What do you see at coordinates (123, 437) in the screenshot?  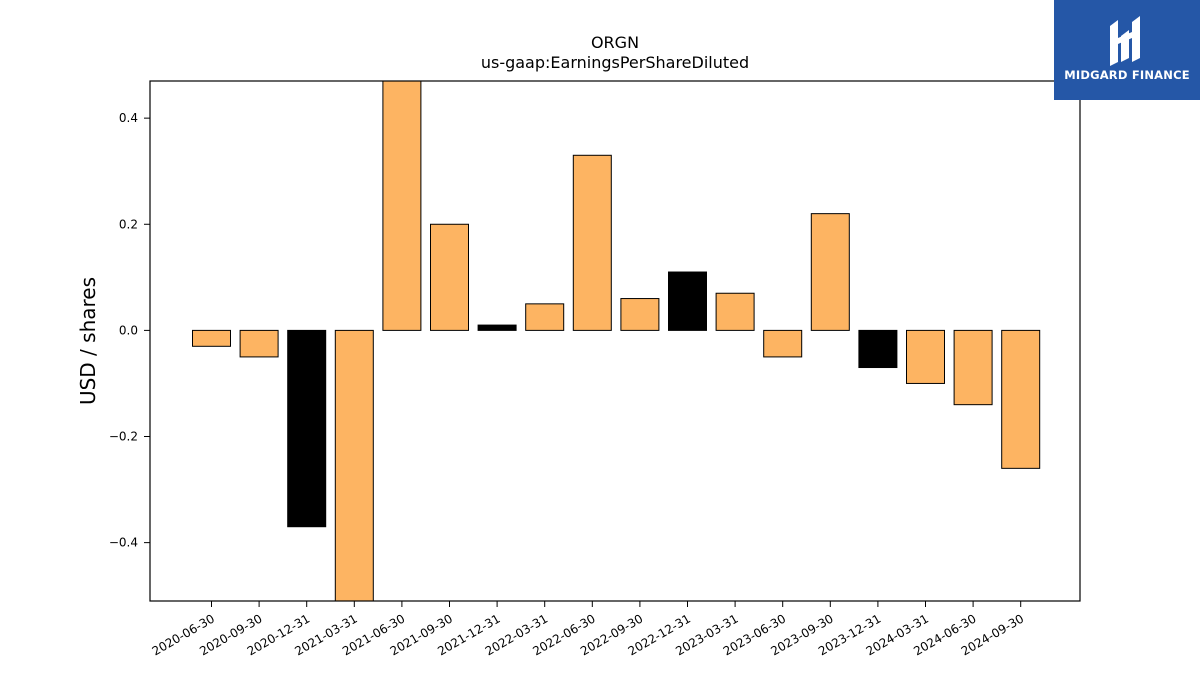 I see `y-tick-label: −0.2` at bounding box center [123, 437].